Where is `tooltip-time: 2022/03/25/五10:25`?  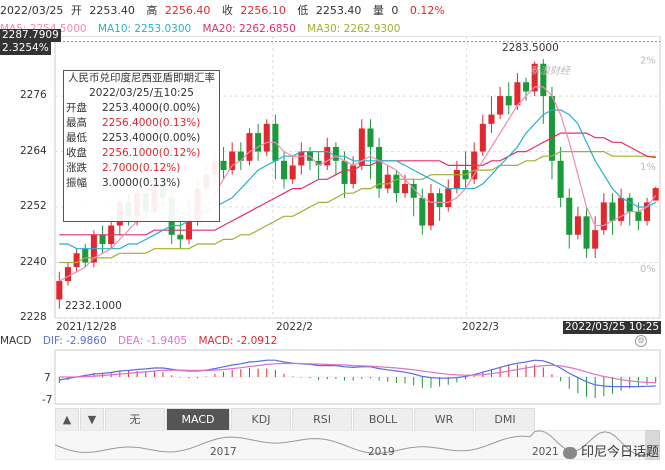 tooltip-time: 2022/03/25/五10:25 is located at coordinates (141, 93).